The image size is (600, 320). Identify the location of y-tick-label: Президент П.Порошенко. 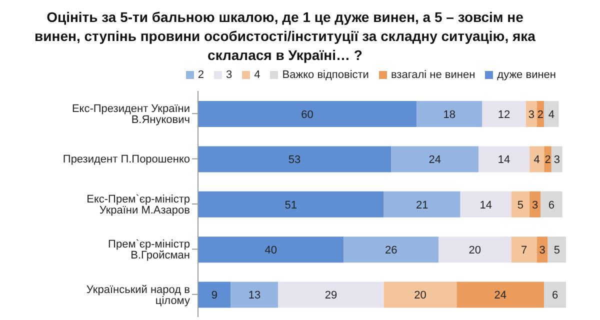
(126, 160).